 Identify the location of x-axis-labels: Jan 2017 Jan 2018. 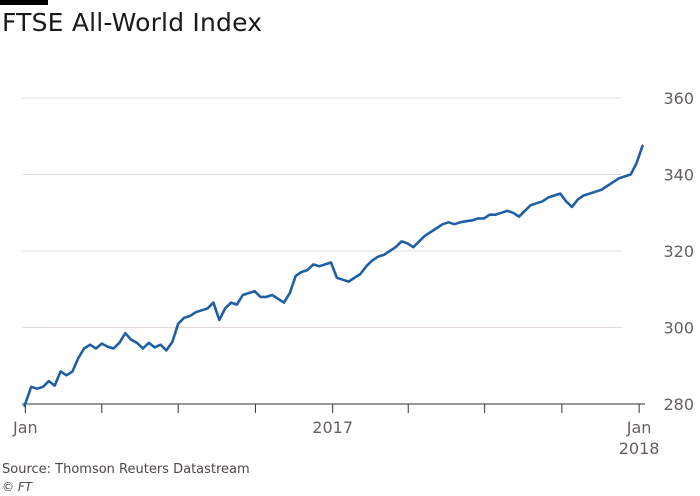
(335, 438).